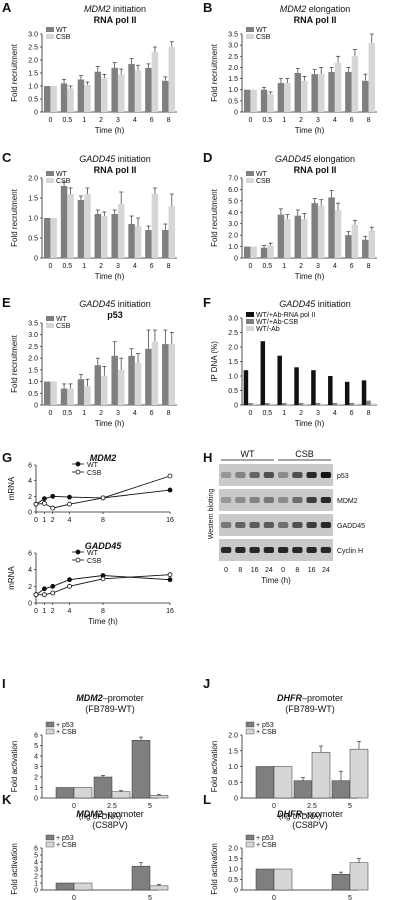 This screenshot has height=900, width=400. I want to click on title-rest: elongation, so click(328, 9).